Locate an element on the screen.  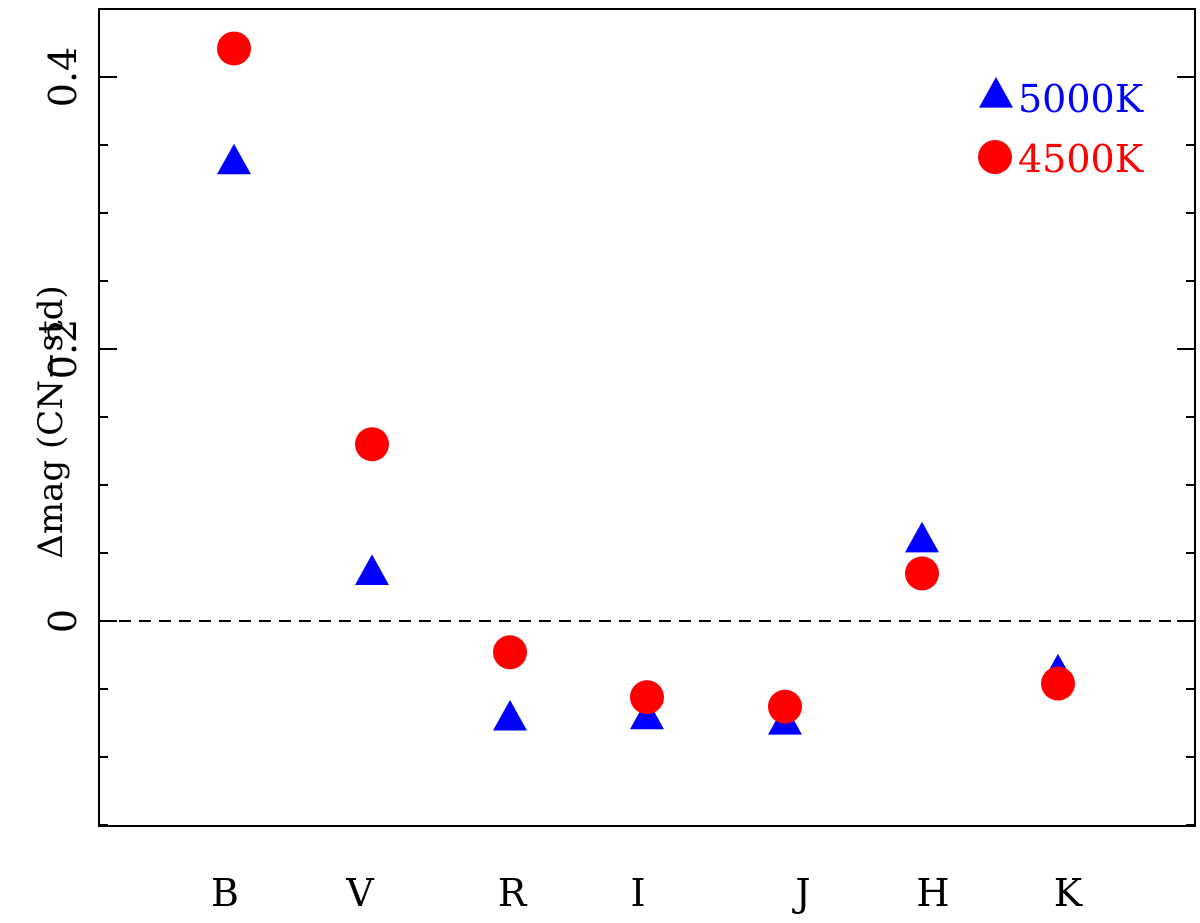
y-tick-label: 0.2 is located at coordinates (63, 349).